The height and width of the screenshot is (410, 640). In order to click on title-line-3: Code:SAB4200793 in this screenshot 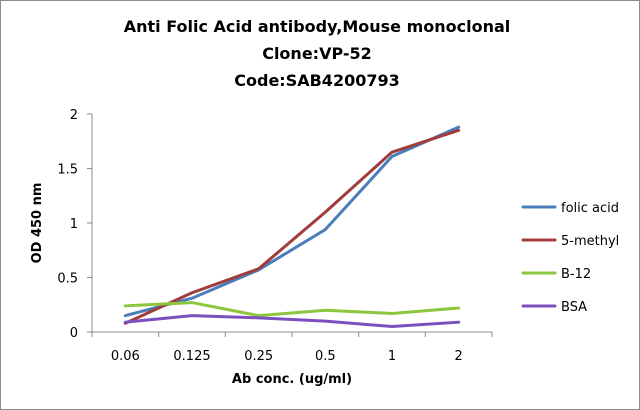, I will do `click(316, 80)`.